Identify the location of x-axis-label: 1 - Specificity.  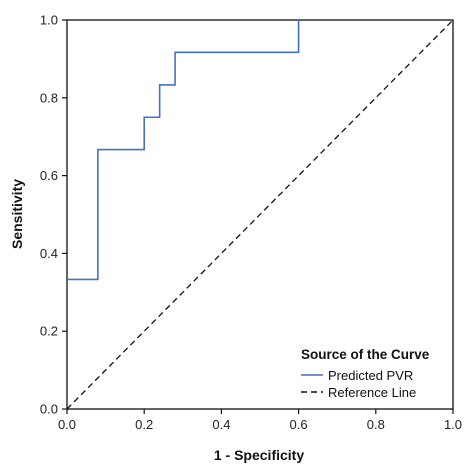
(259, 455).